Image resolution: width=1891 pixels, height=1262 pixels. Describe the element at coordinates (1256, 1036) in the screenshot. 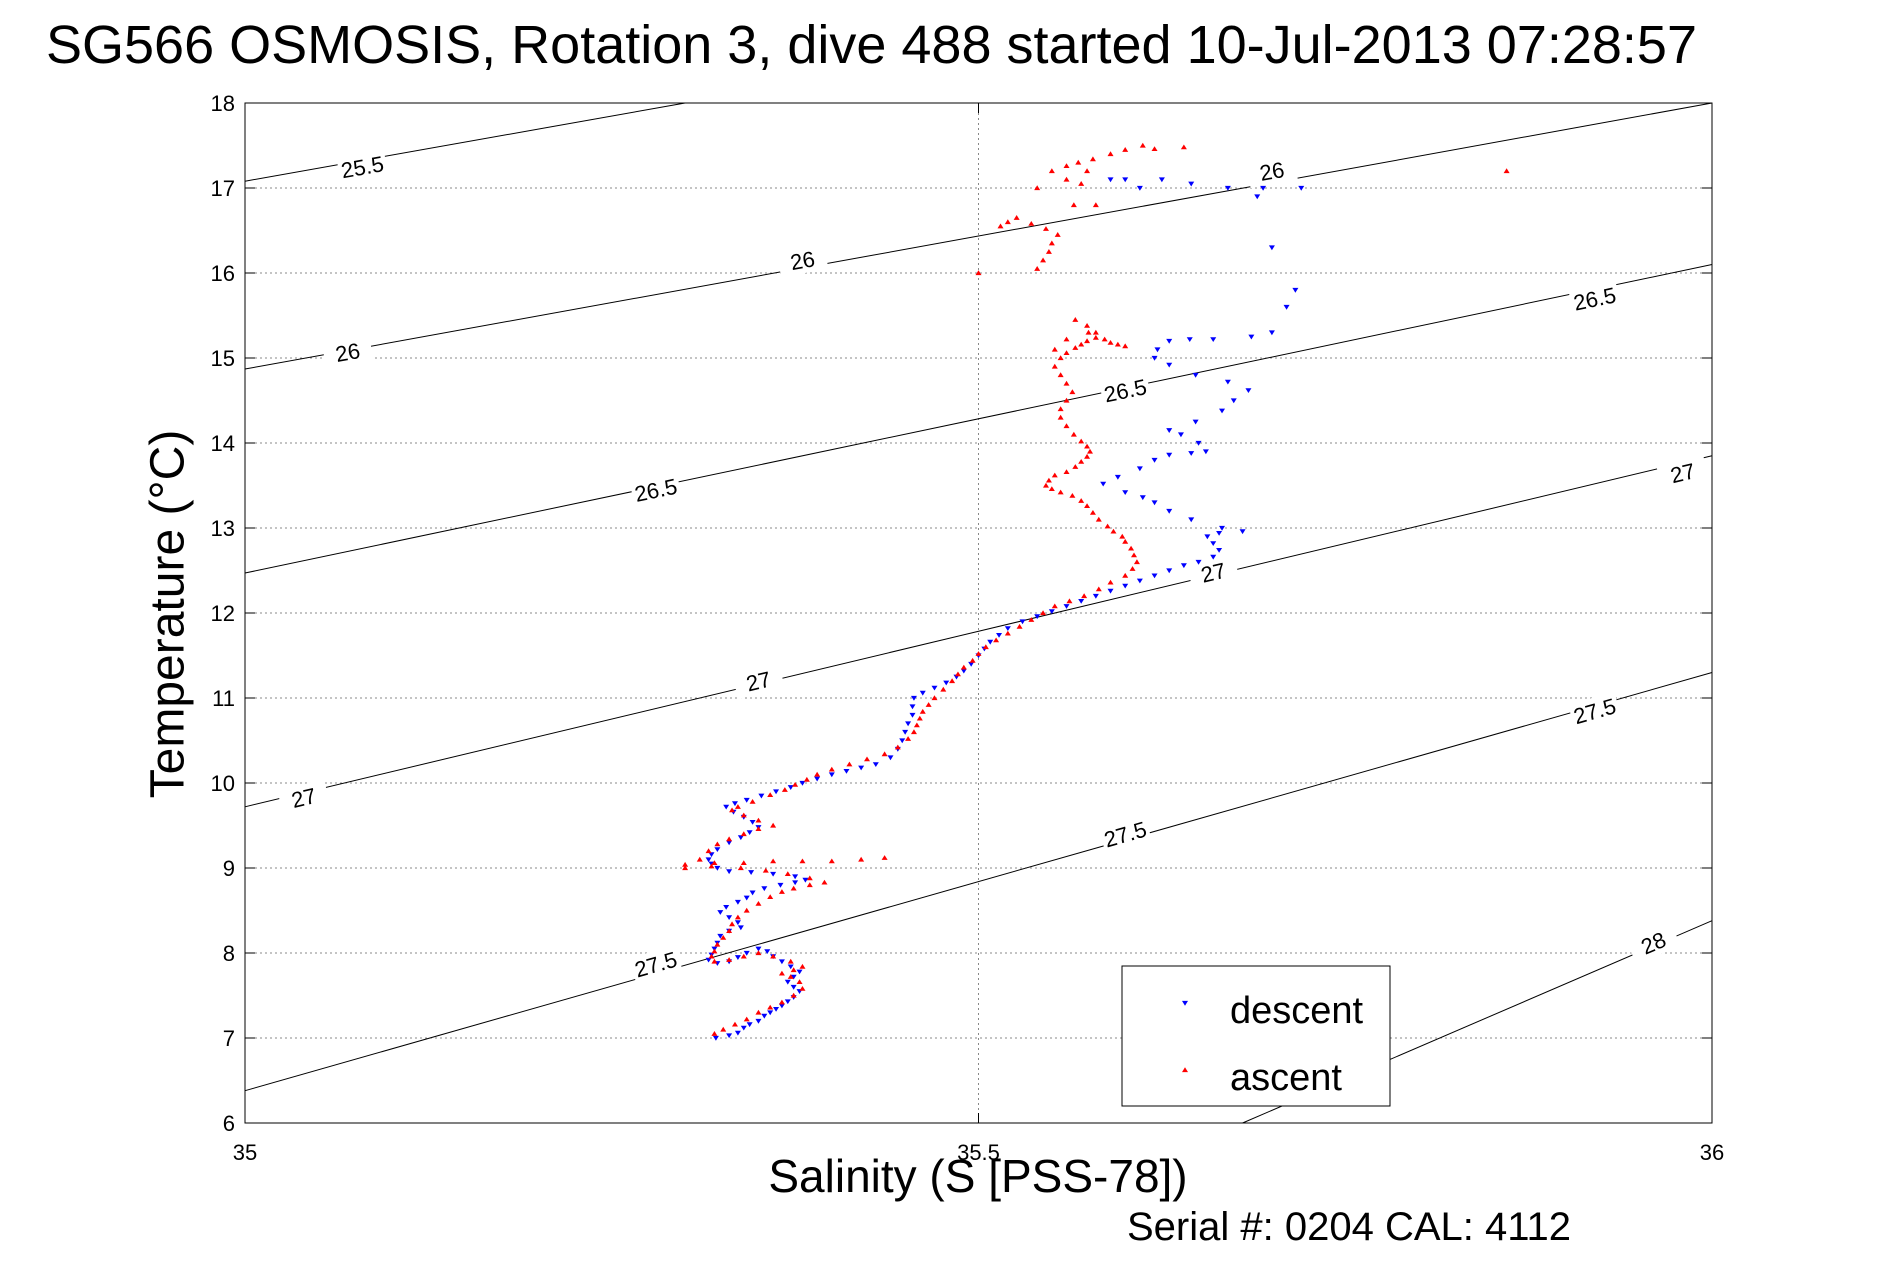

I see `legend-box` at that location.